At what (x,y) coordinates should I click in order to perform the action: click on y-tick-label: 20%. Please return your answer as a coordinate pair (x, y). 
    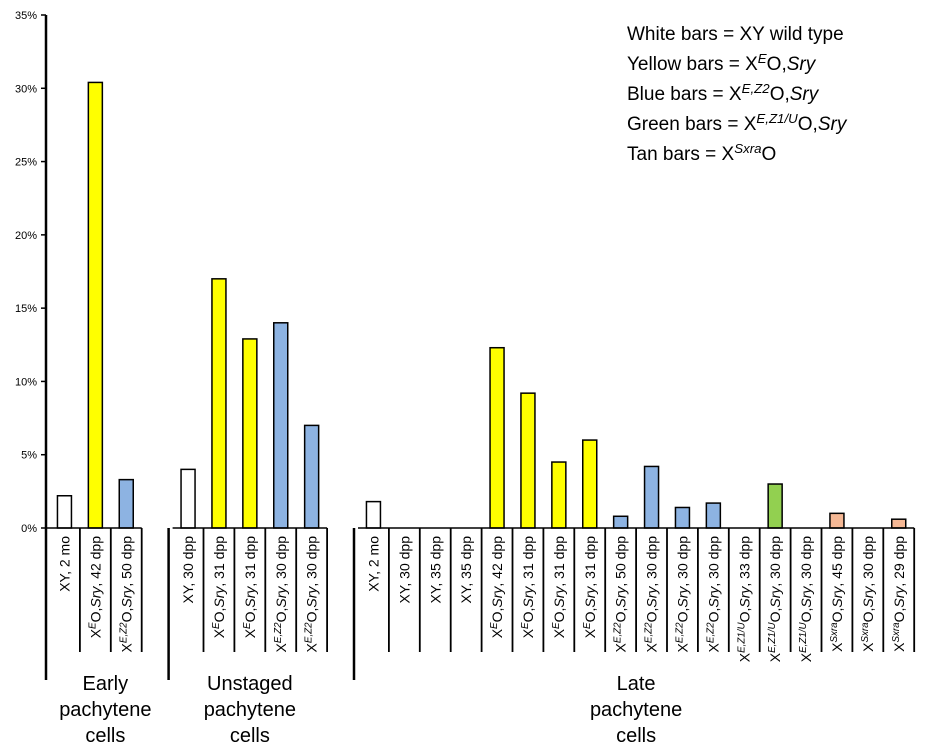
    Looking at the image, I should click on (26, 236).